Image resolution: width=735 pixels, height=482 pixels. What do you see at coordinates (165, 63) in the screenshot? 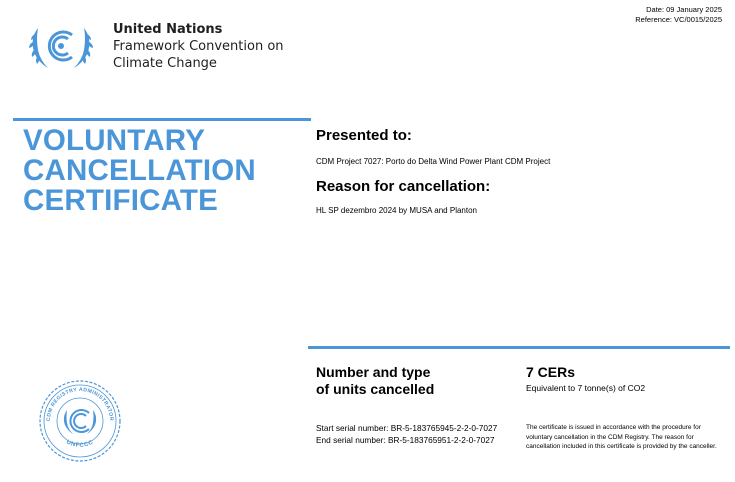
I see `org-line-3: Climate Change` at bounding box center [165, 63].